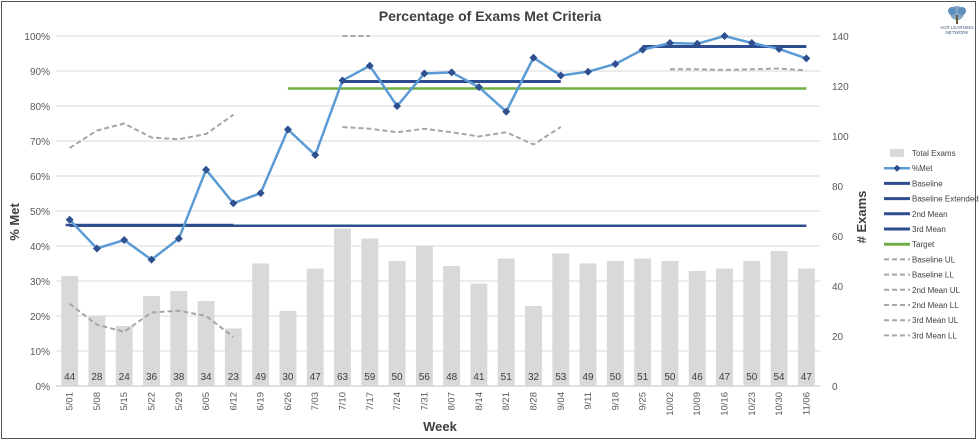 Image resolution: width=979 pixels, height=442 pixels. What do you see at coordinates (425, 377) in the screenshot?
I see `bar-value-label: 56` at bounding box center [425, 377].